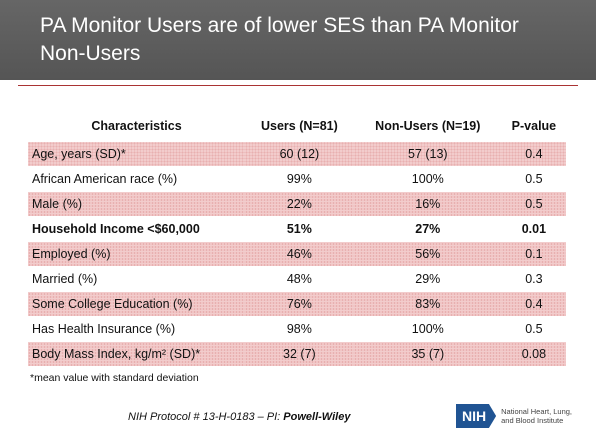 This screenshot has width=596, height=444. Describe the element at coordinates (299, 154) in the screenshot. I see `table-cell: 60 (12)` at that location.